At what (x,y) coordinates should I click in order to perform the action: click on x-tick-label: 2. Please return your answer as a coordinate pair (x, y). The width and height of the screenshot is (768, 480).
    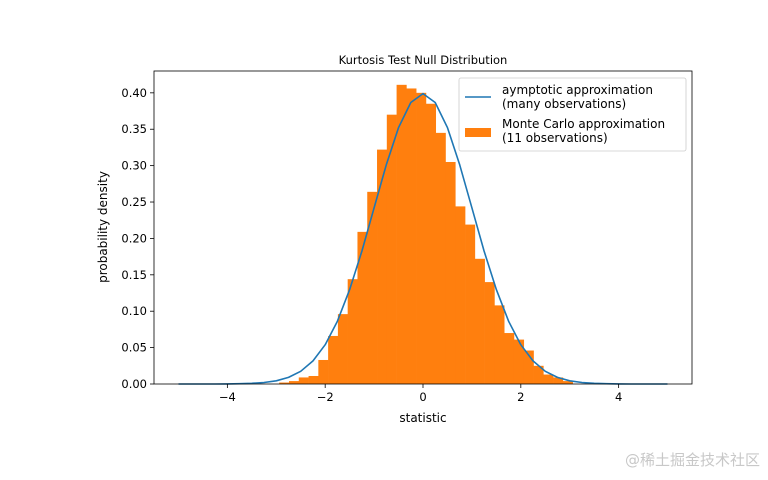
    Looking at the image, I should click on (520, 397).